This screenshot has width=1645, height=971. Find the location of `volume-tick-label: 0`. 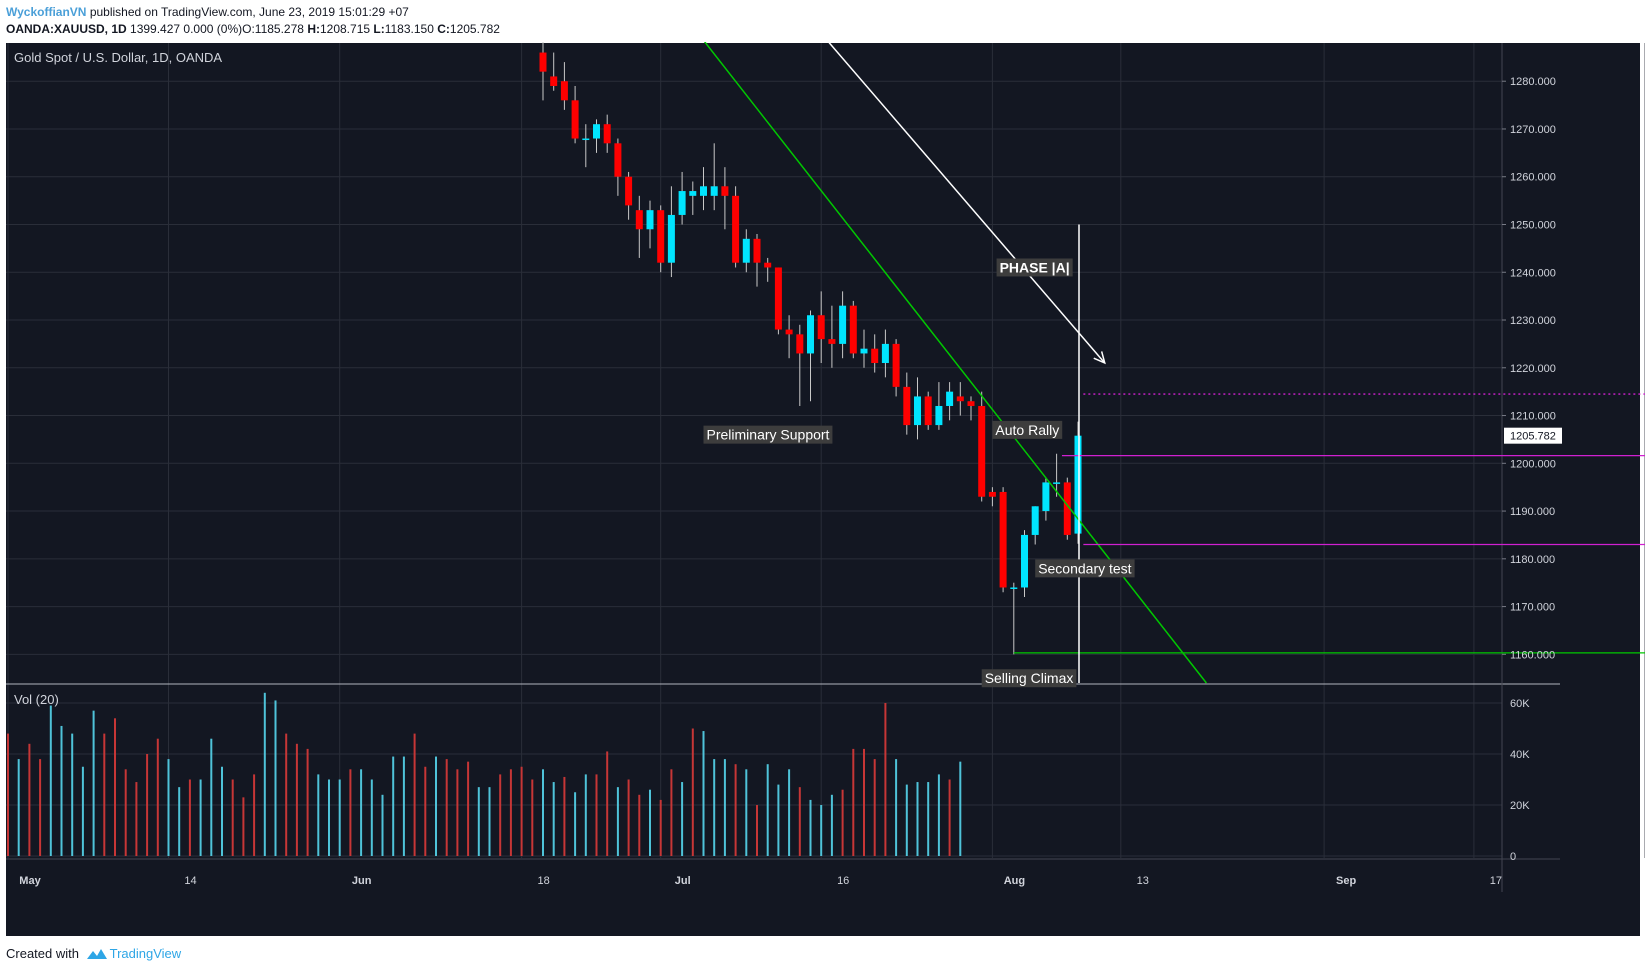

volume-tick-label: 0 is located at coordinates (1513, 857).